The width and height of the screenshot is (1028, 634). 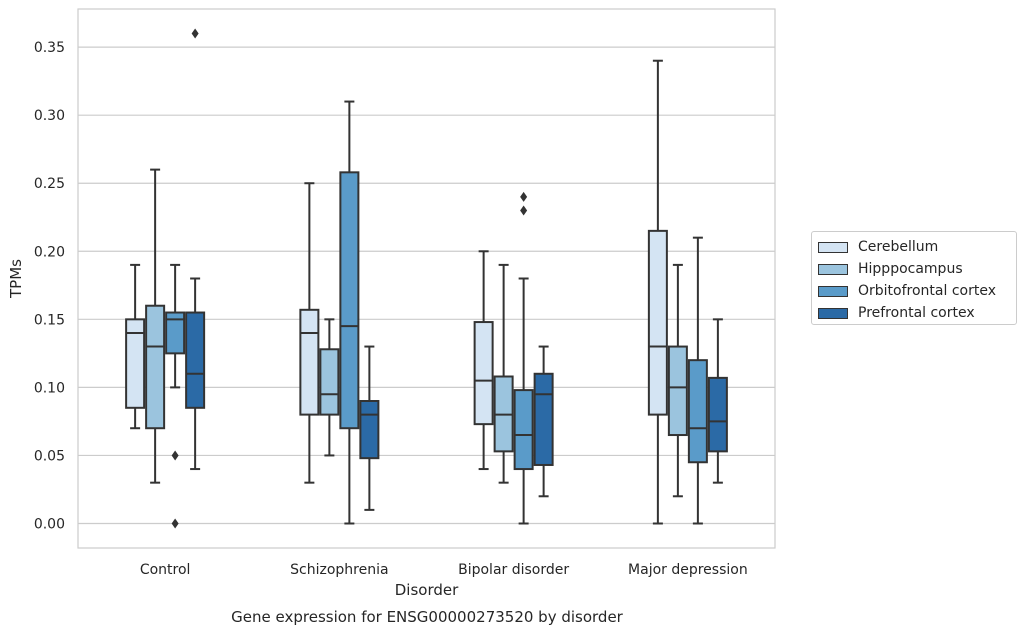 I want to click on x-axis-label: Disorder, so click(x=427, y=590).